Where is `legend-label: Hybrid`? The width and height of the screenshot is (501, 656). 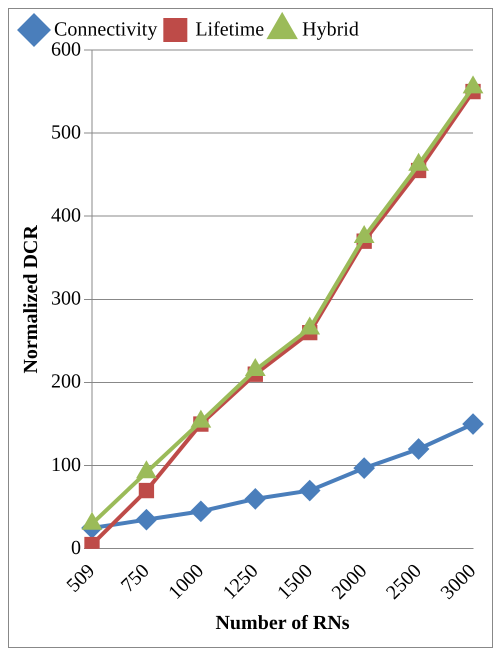
legend-label: Hybrid is located at coordinates (330, 29).